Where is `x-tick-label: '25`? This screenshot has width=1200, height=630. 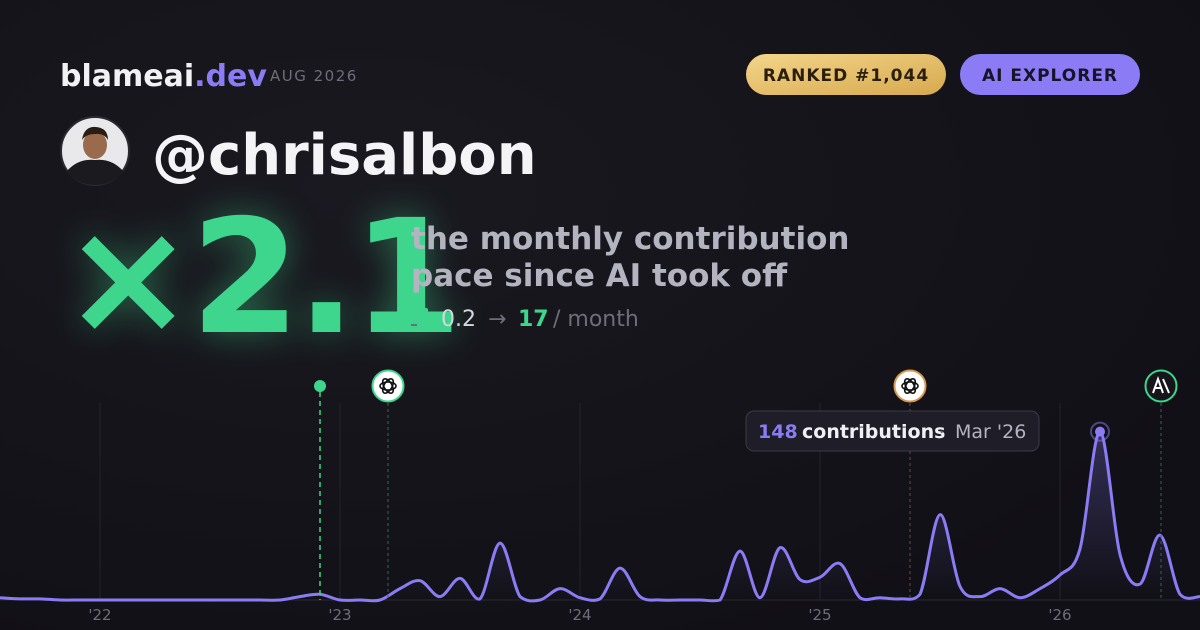
x-tick-label: '25 is located at coordinates (819, 615).